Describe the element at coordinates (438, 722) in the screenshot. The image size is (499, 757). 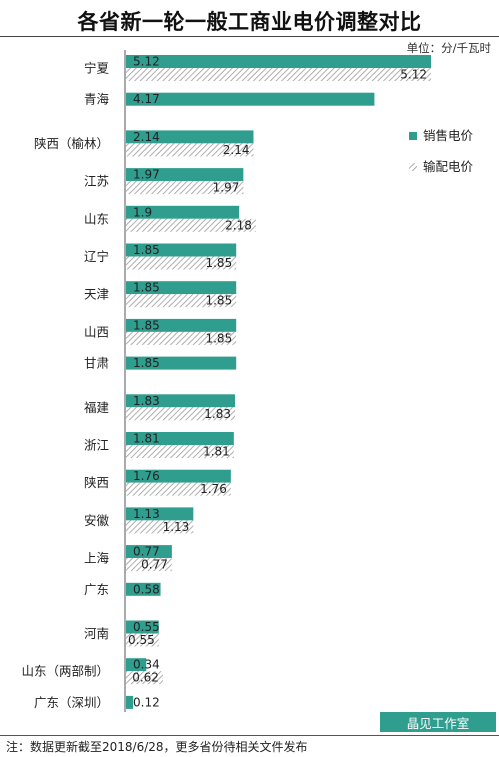
I see `studio-badge: 晶见工作室` at that location.